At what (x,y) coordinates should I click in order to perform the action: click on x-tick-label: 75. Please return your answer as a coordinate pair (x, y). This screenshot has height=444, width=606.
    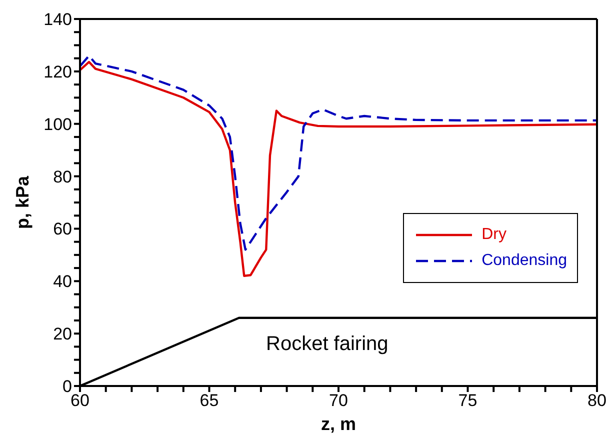
    Looking at the image, I should click on (468, 400).